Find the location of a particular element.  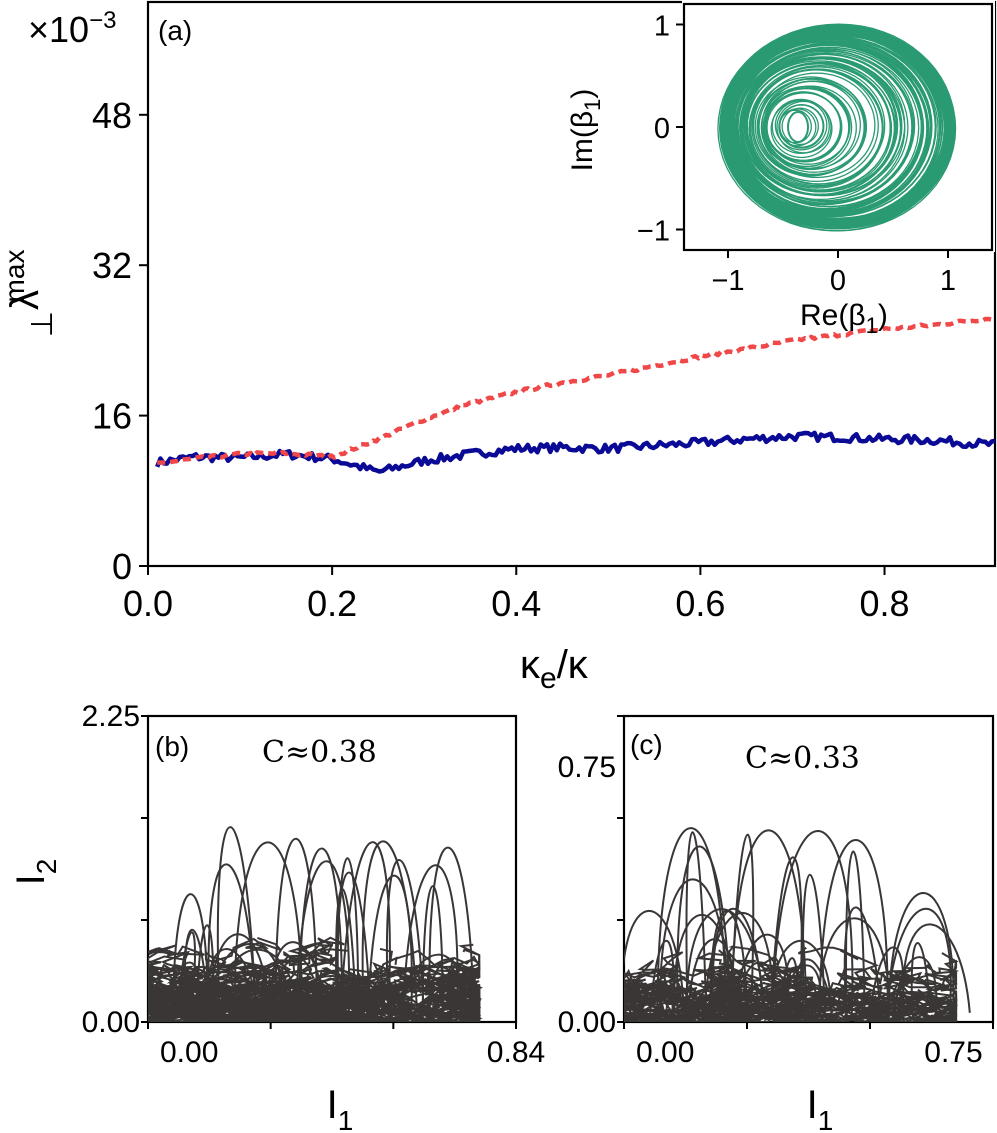

y-tick-label: 48 is located at coordinates (112, 115).